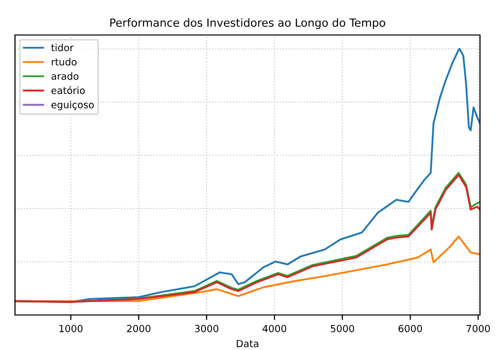 Image resolution: width=500 pixels, height=350 pixels. What do you see at coordinates (247, 344) in the screenshot?
I see `x-axis-title: Data` at bounding box center [247, 344].